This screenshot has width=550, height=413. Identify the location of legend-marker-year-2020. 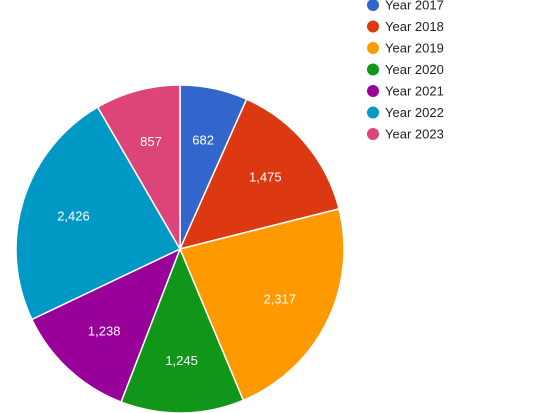
(373, 69).